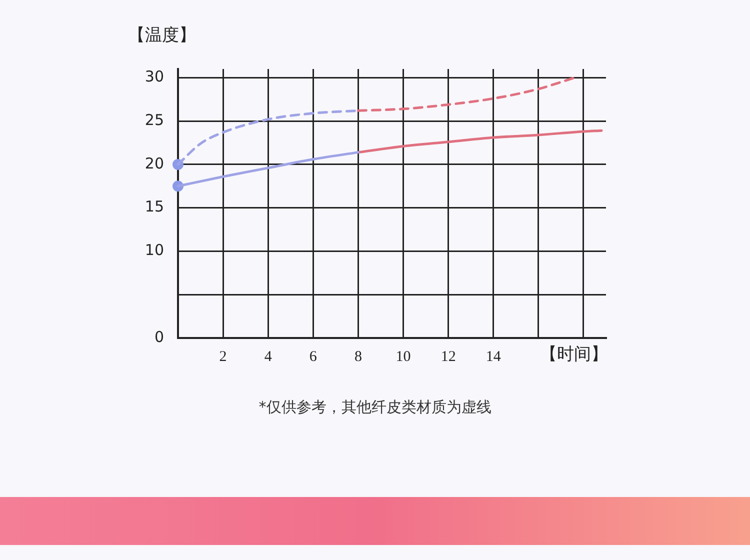  Describe the element at coordinates (223, 356) in the screenshot. I see `x-tick-label: 2` at that location.